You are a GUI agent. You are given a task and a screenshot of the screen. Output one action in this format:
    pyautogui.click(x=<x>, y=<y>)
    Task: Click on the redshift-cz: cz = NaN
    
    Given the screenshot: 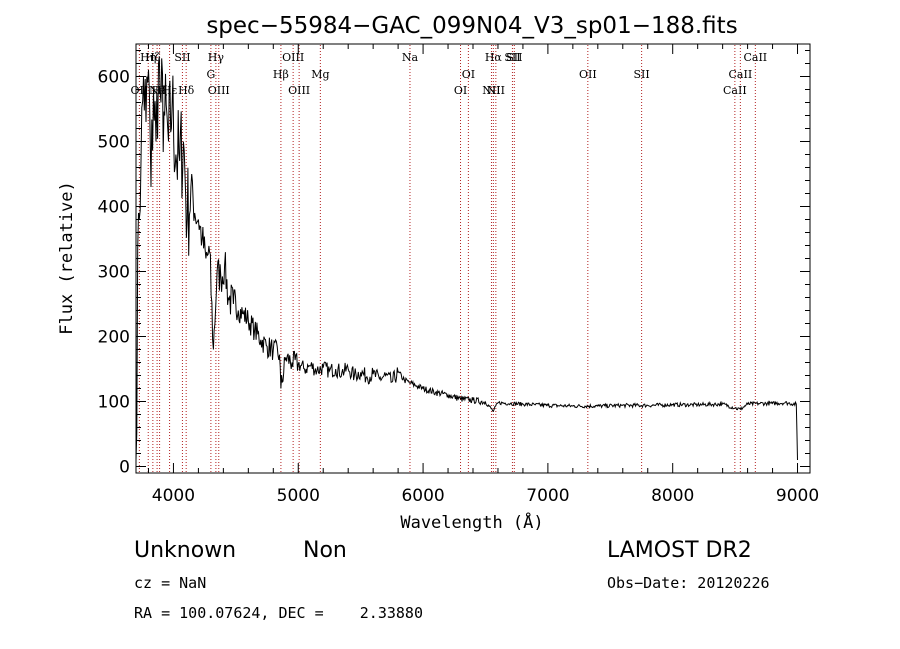 What is the action you would take?
    pyautogui.click(x=170, y=583)
    